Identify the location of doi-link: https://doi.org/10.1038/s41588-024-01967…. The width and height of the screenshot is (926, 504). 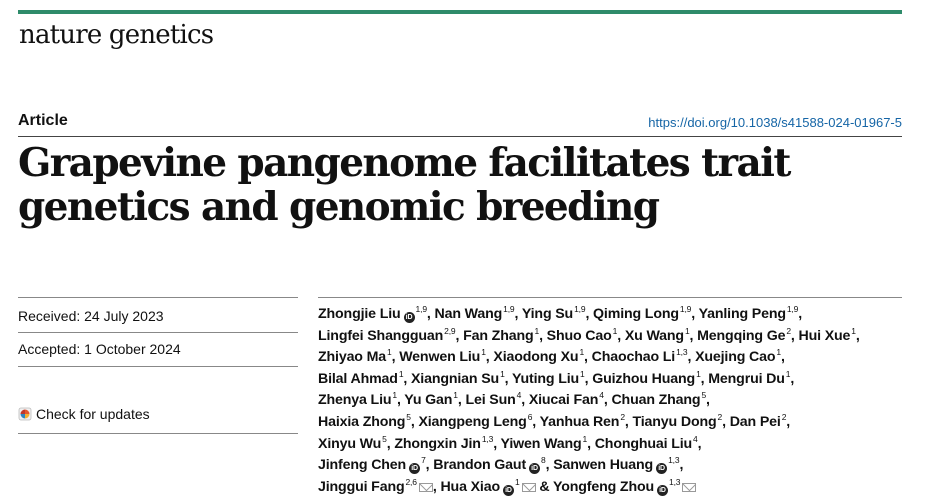
(775, 122).